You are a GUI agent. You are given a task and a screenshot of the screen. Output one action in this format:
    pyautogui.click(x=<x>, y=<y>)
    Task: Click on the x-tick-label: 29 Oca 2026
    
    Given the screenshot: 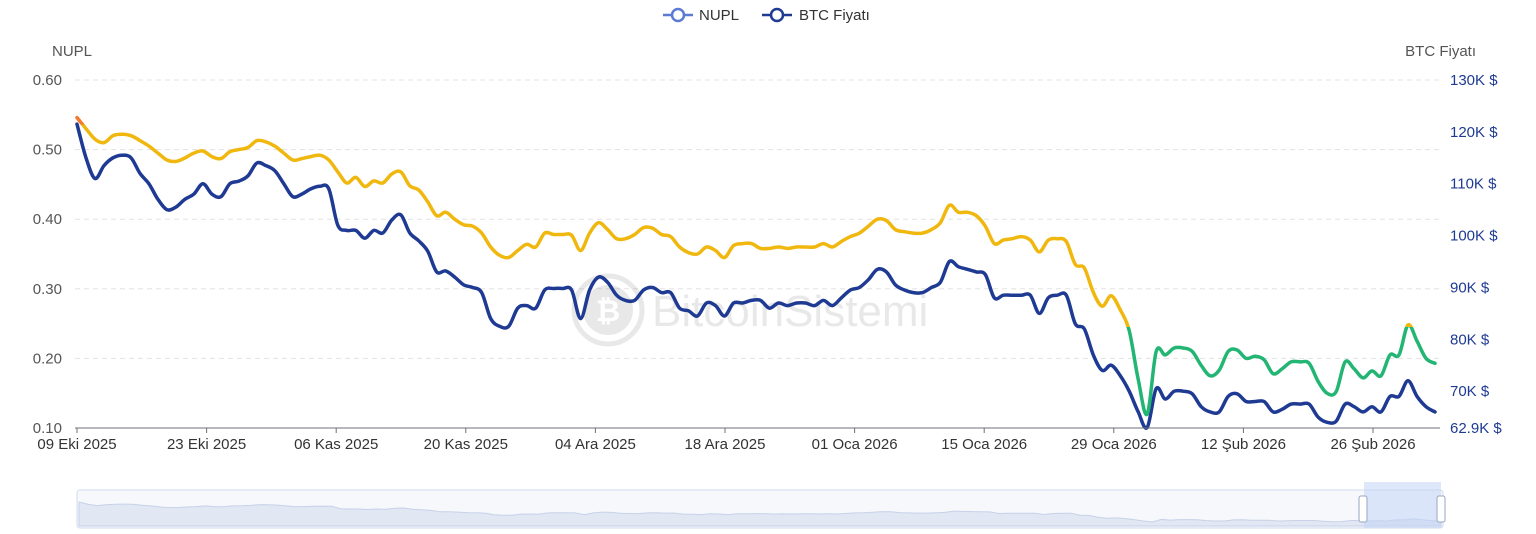 What is the action you would take?
    pyautogui.click(x=1114, y=444)
    